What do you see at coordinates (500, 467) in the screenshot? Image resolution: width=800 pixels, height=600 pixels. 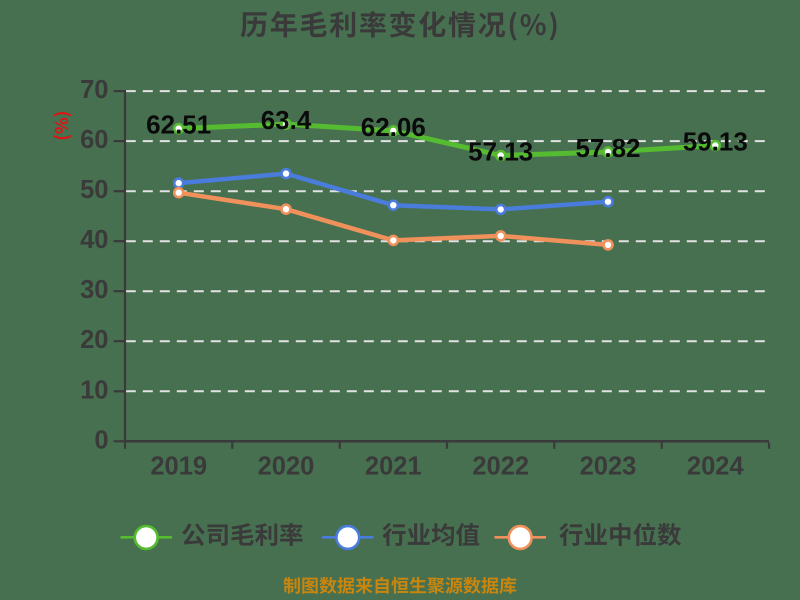 I see `svg-text: 2022` at bounding box center [500, 467].